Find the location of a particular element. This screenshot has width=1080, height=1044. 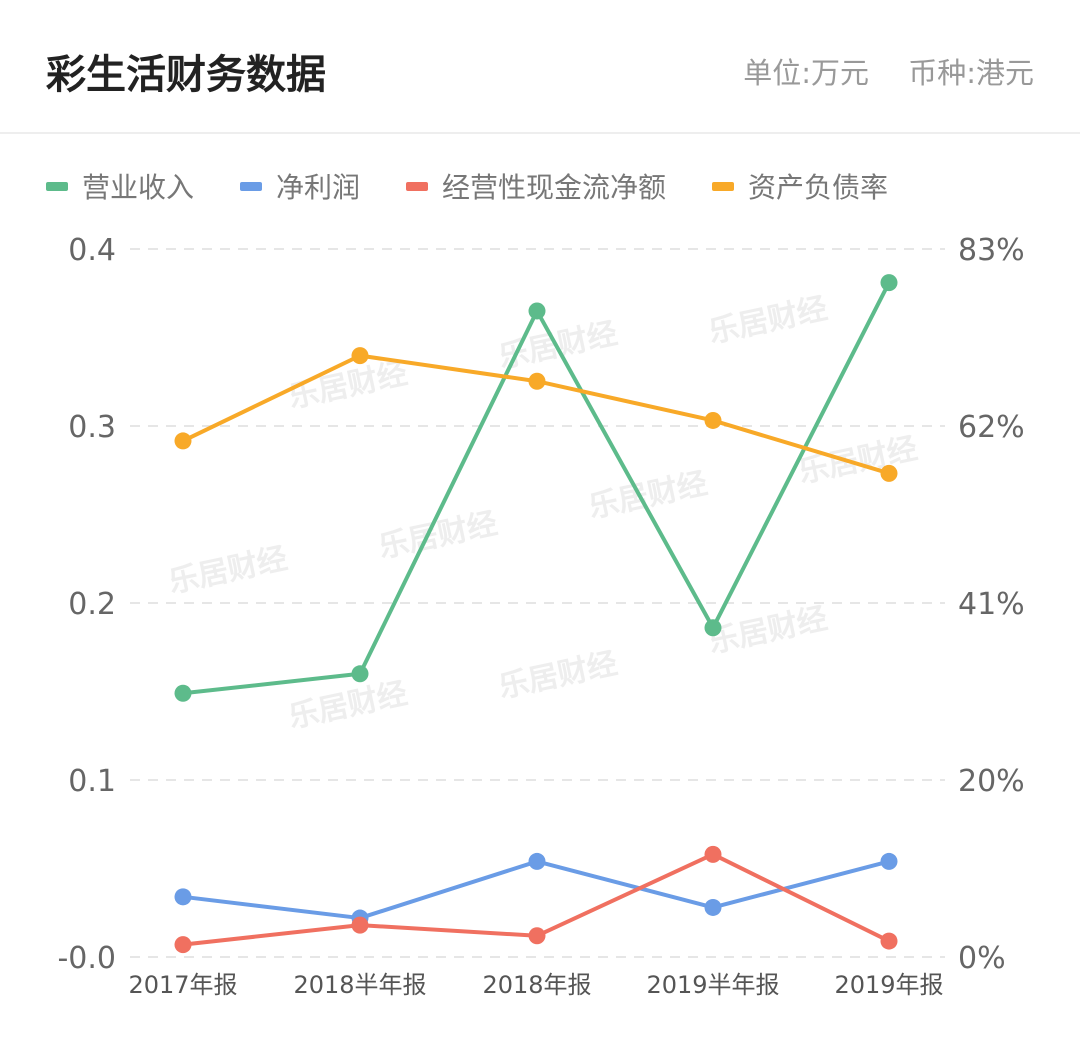

y-right-tick-label: 41% is located at coordinates (991, 604).